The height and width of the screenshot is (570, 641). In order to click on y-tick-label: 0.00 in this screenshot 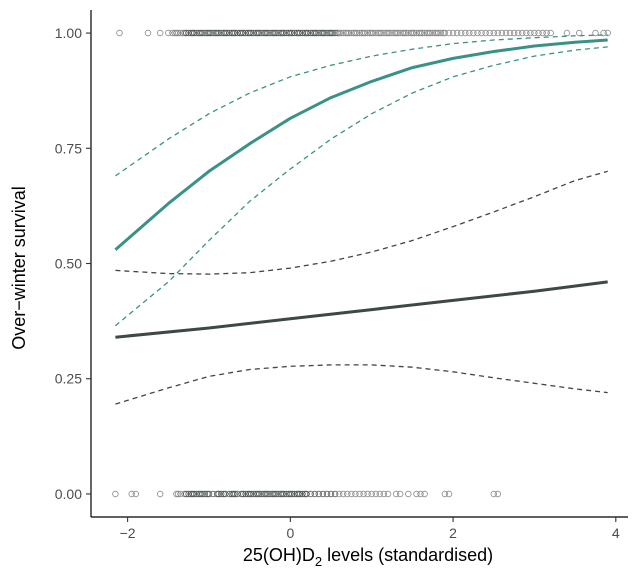, I will do `click(68, 494)`.